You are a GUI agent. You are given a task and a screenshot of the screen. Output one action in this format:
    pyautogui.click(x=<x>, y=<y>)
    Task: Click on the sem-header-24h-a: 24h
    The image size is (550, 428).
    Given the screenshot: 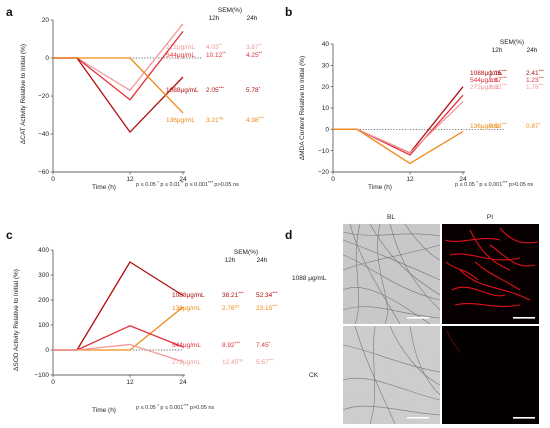 What is the action you would take?
    pyautogui.click(x=252, y=18)
    